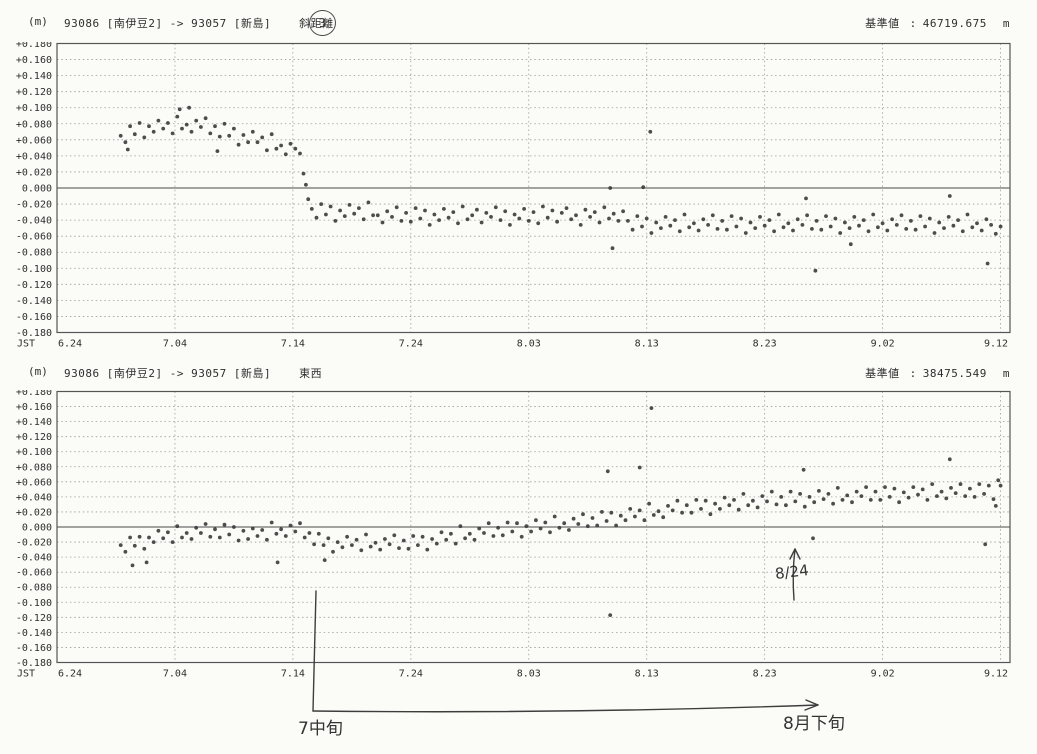 Image resolution: width=1037 pixels, height=754 pixels. Describe the element at coordinates (814, 724) in the screenshot. I see `handwritten-range-end: 8月下旬` at that location.